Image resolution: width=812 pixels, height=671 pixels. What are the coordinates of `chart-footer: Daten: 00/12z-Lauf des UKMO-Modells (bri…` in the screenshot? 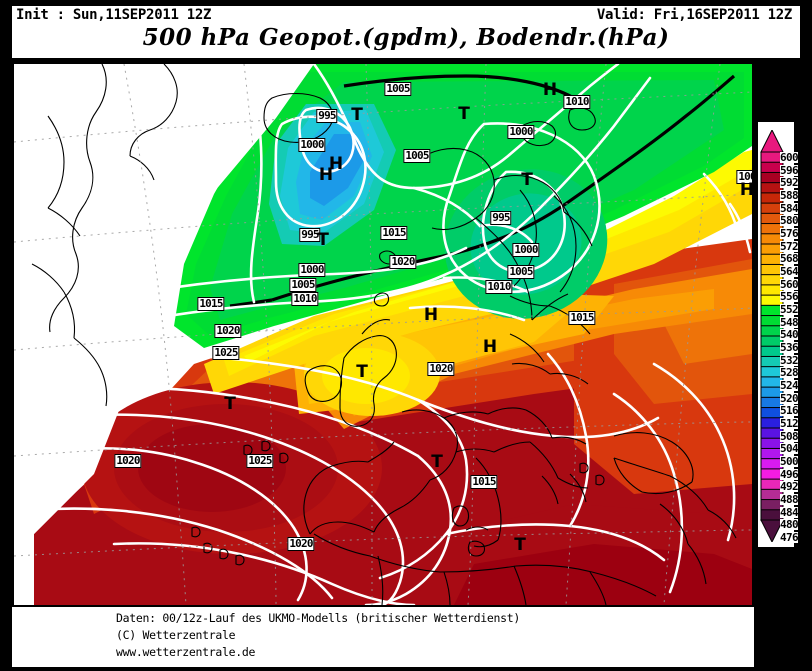 It's located at (383, 637).